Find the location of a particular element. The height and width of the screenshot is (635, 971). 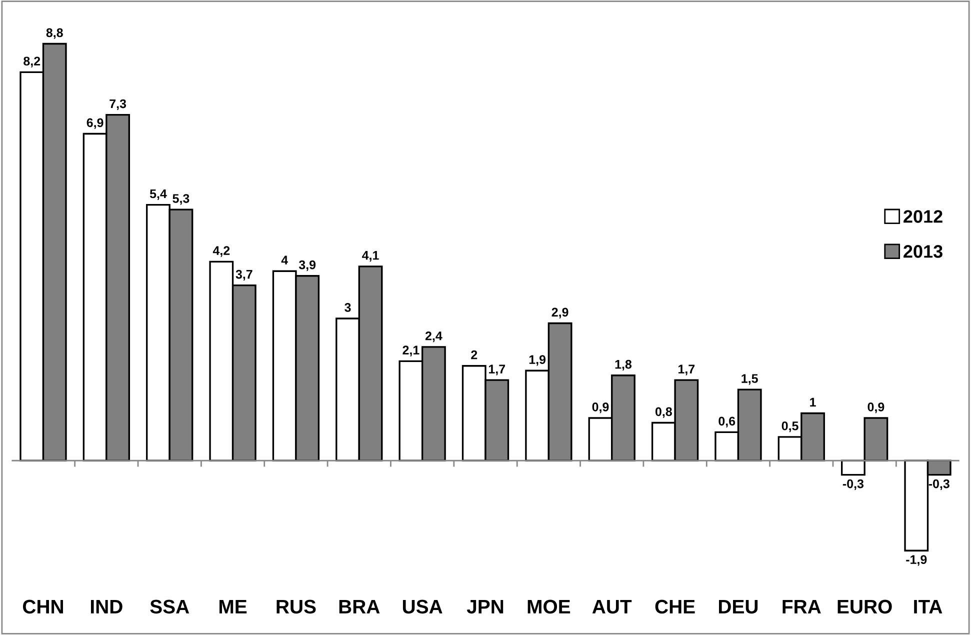

x-tick-label: MOE is located at coordinates (549, 607).